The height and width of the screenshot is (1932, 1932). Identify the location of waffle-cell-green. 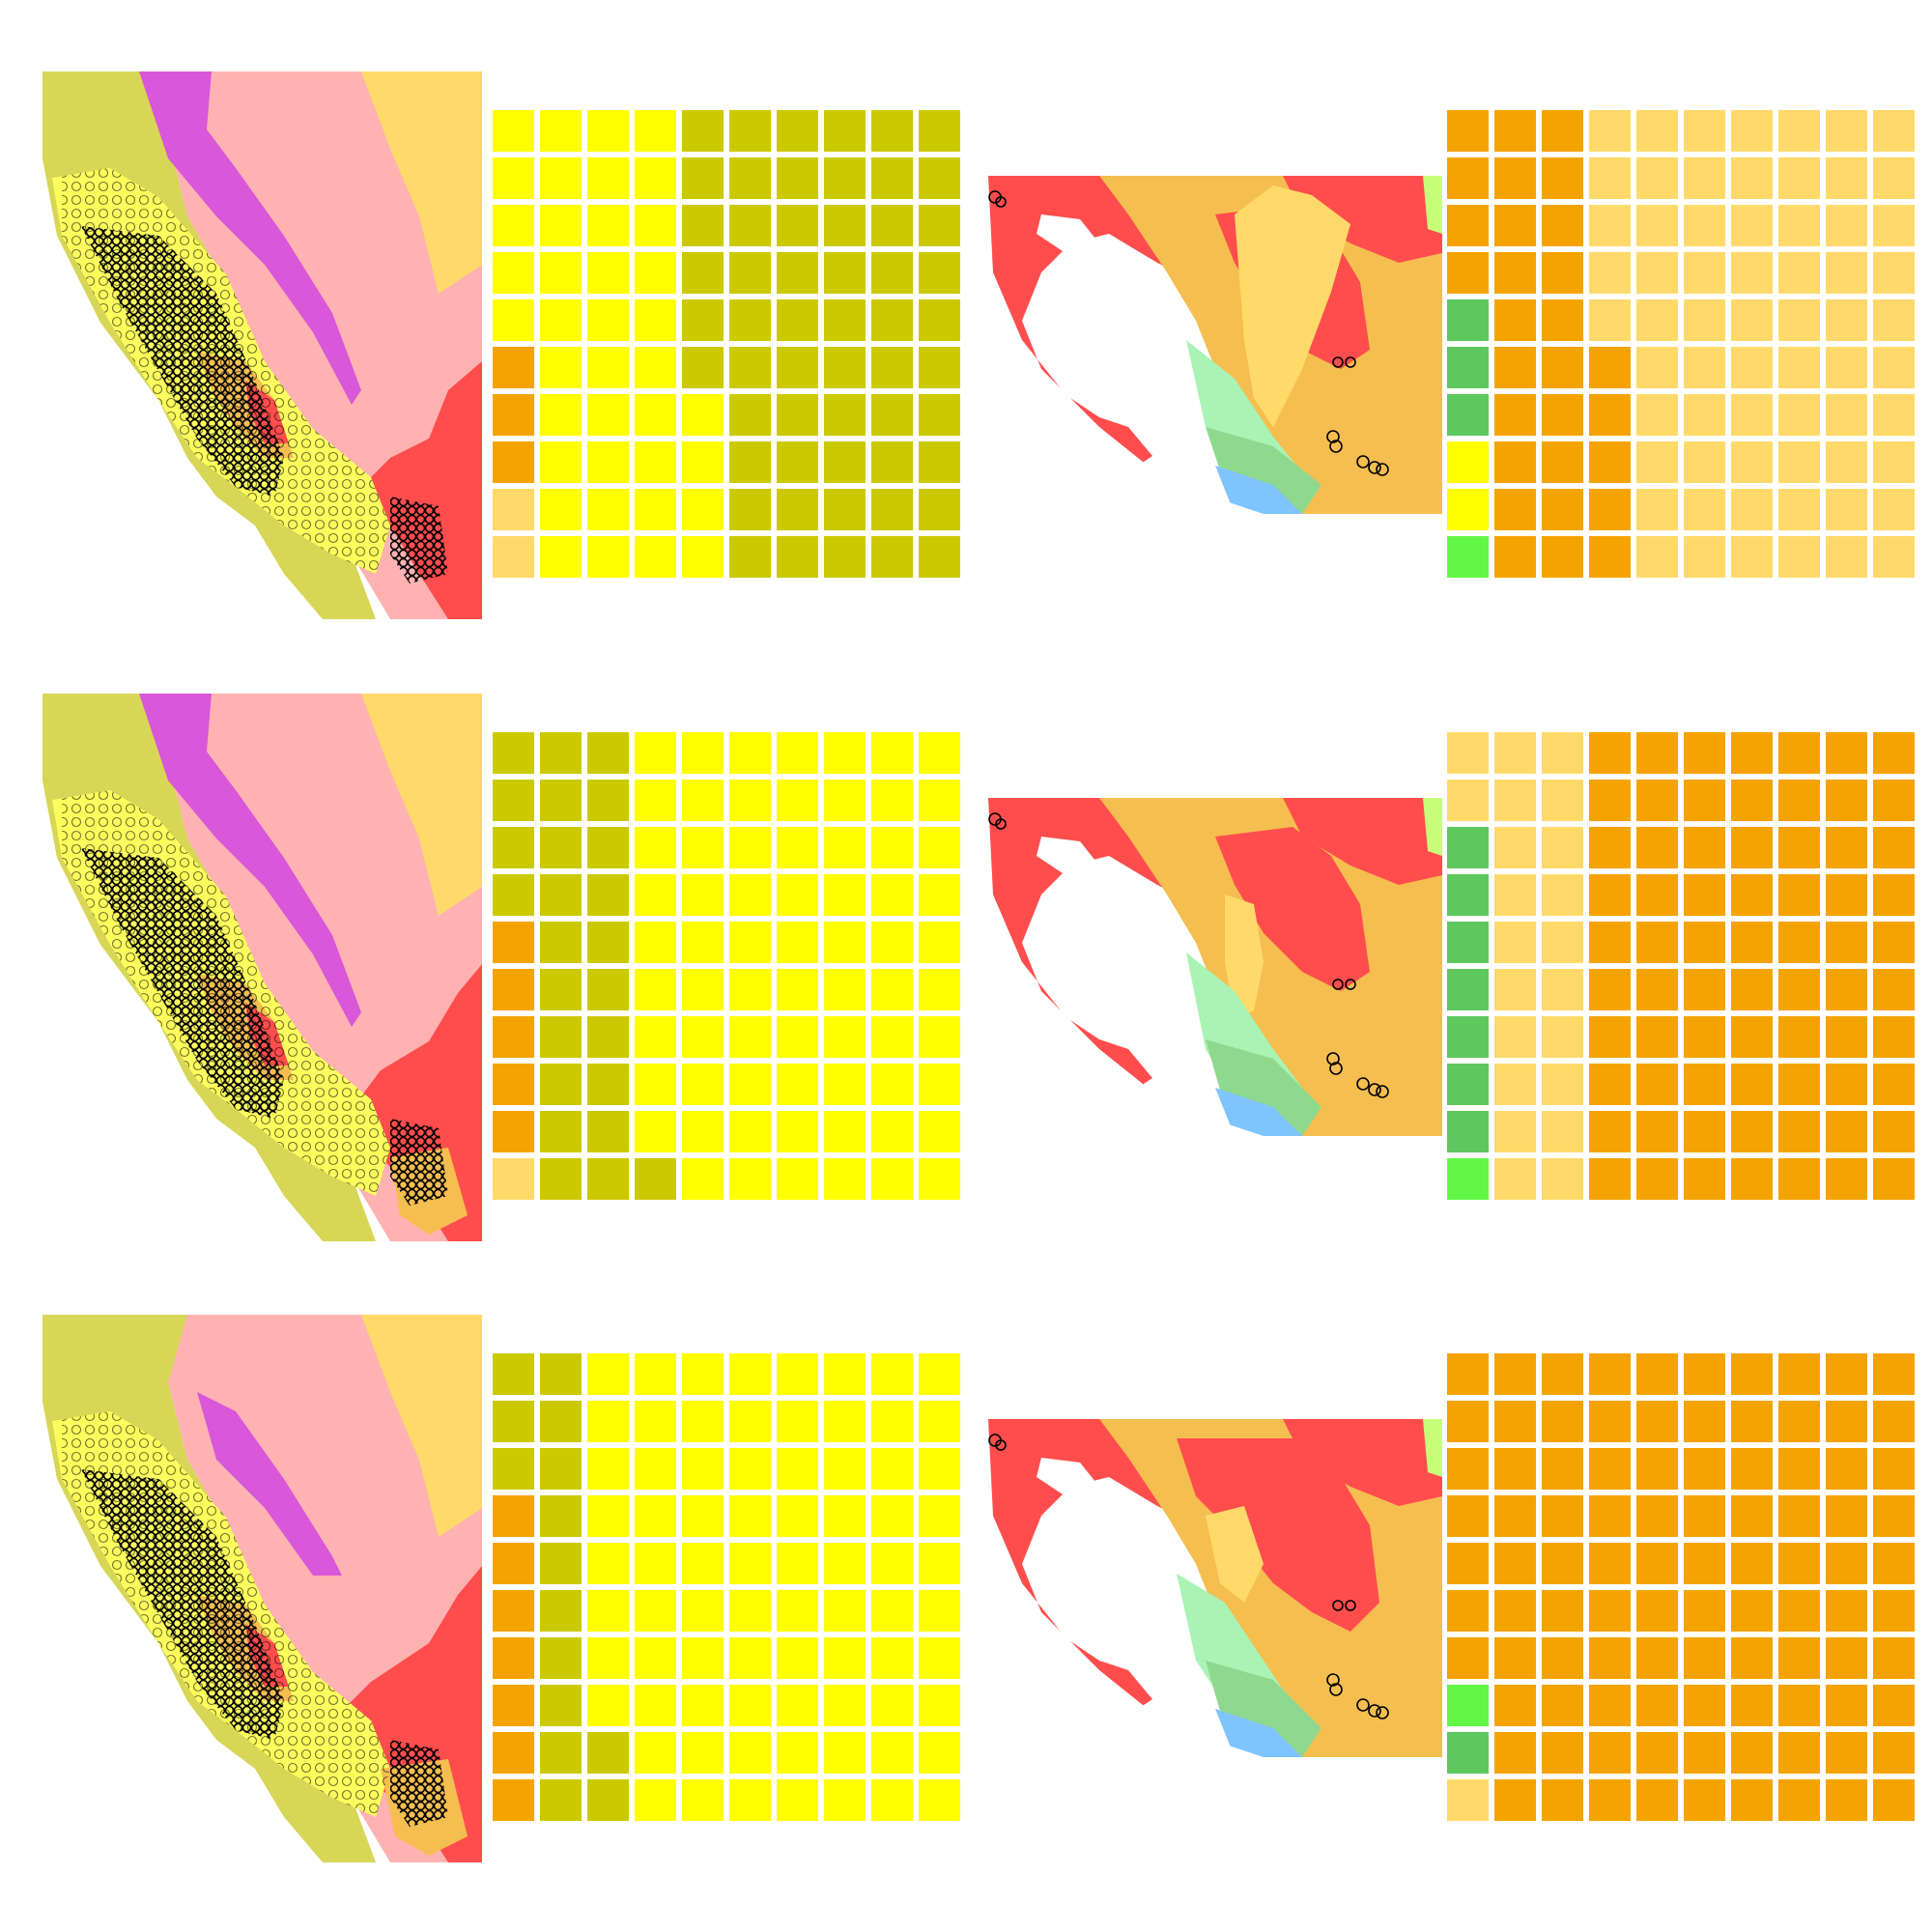
(1468, 1131).